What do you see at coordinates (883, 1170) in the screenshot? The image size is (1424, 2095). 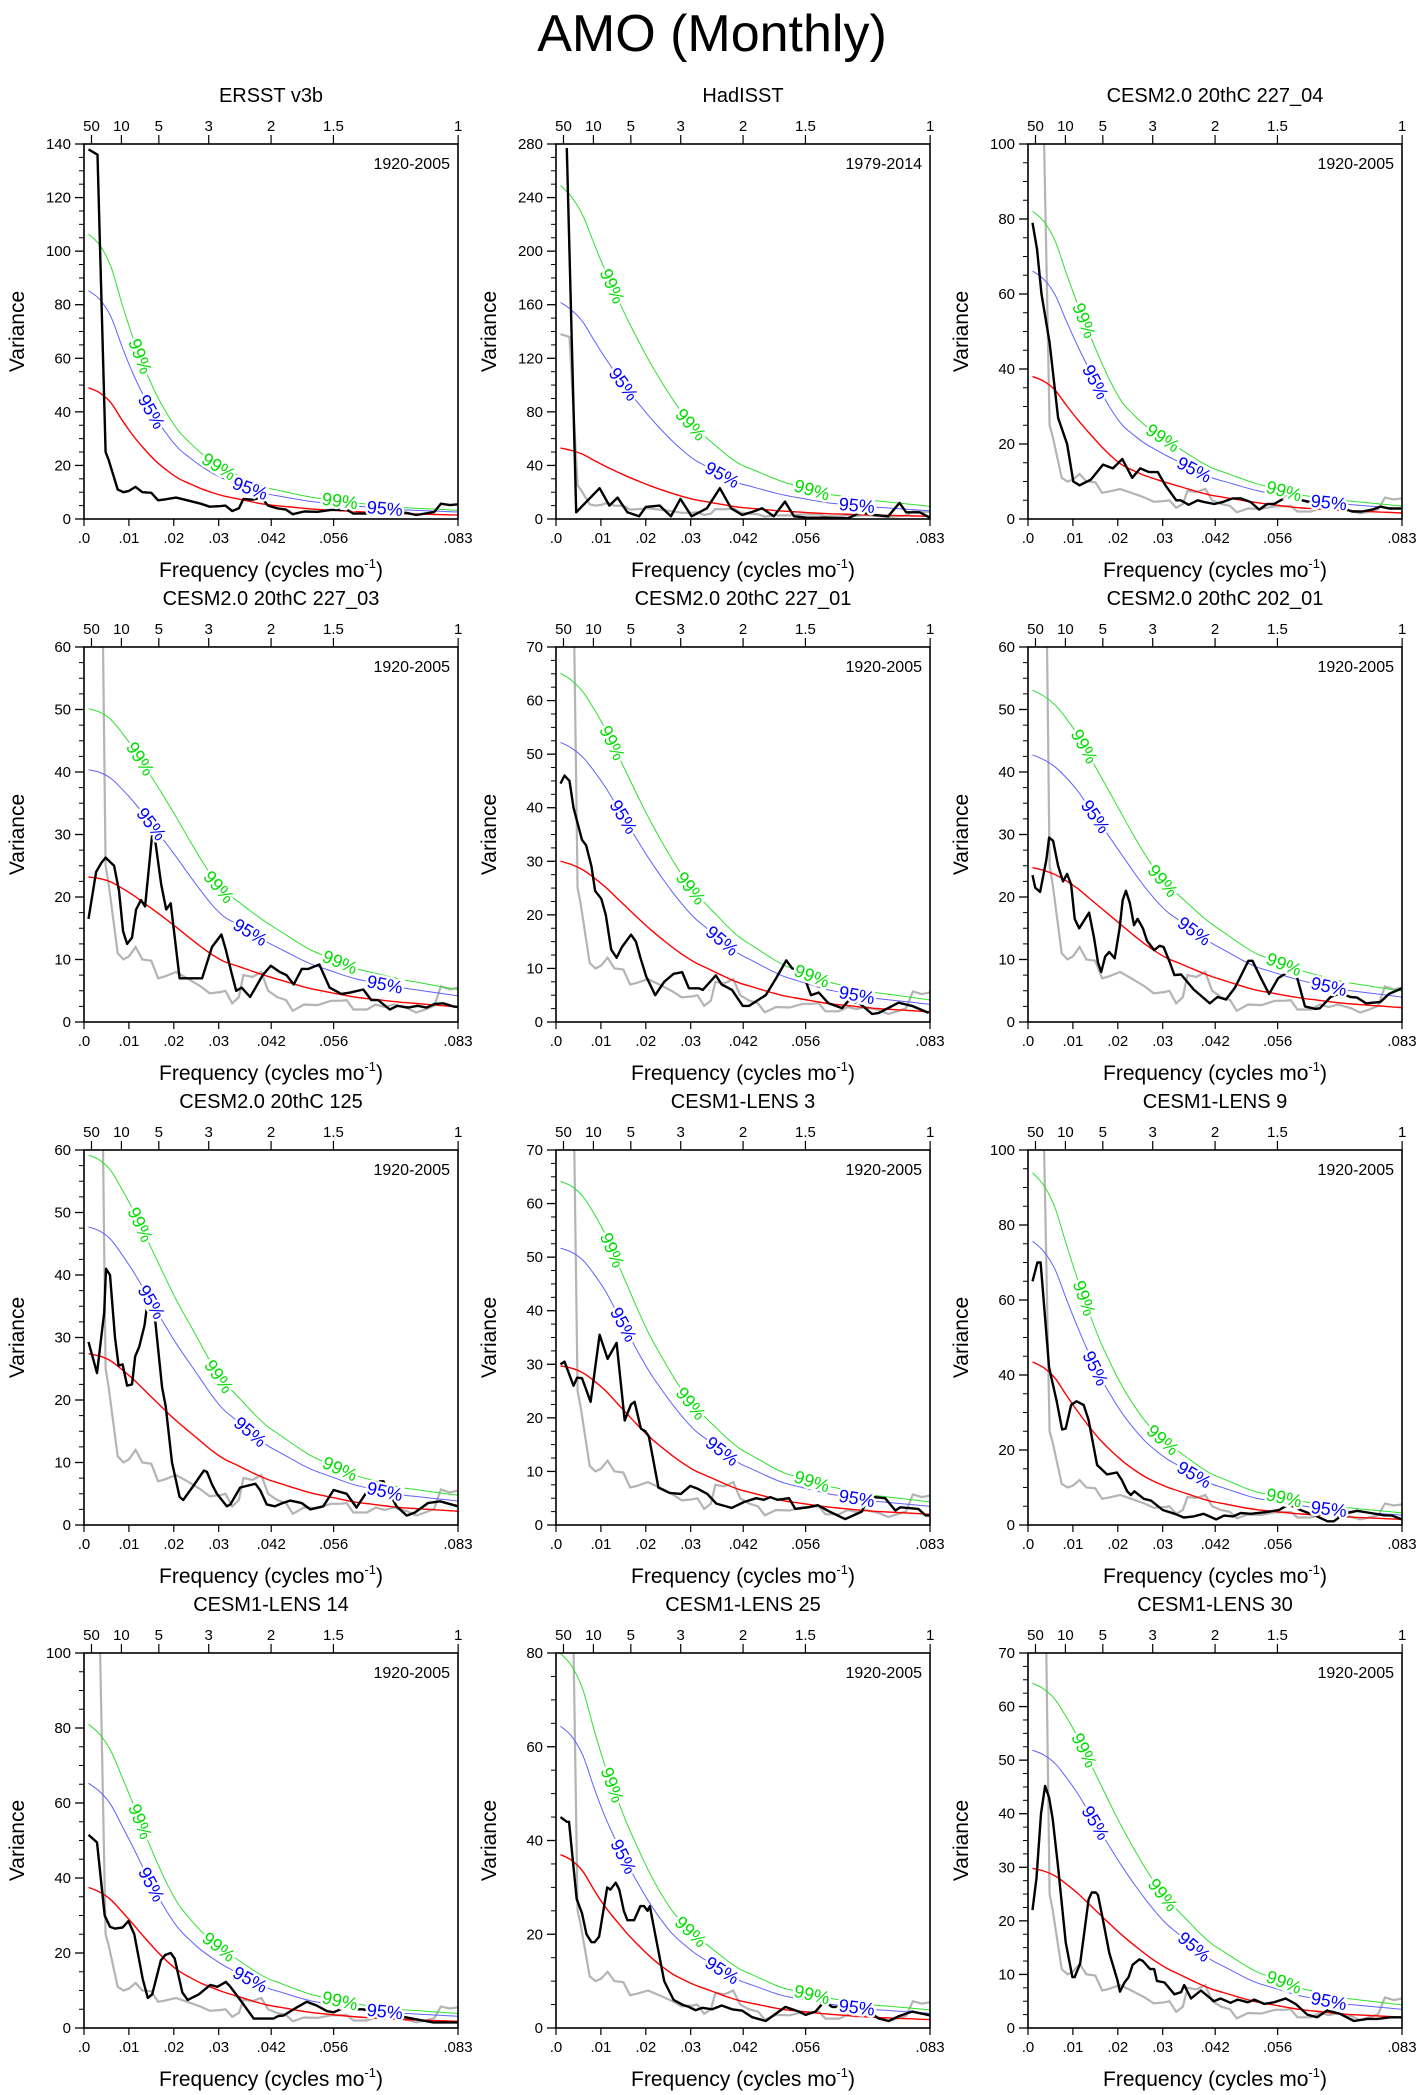 I see `period-label: 1920-2005` at bounding box center [883, 1170].